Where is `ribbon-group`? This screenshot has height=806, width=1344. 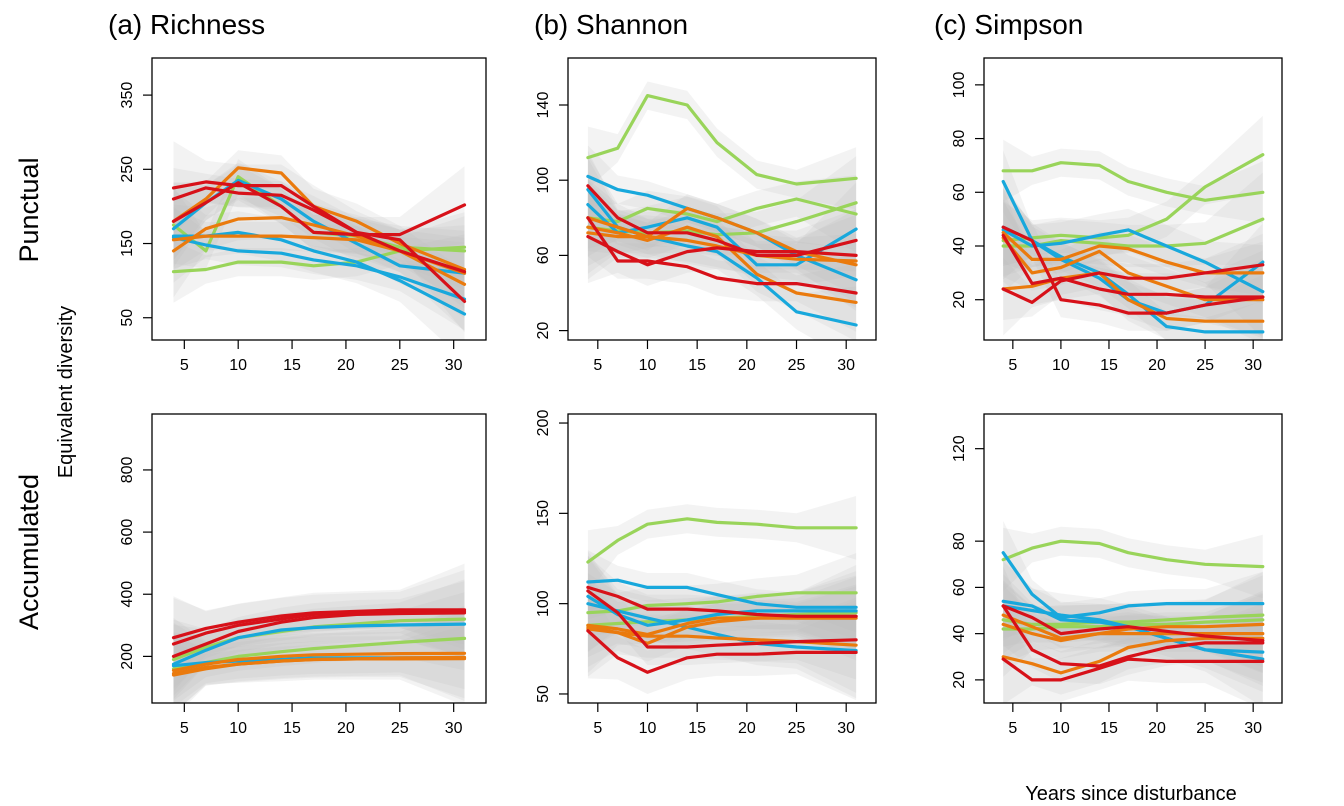 ribbon-group is located at coordinates (722, 210).